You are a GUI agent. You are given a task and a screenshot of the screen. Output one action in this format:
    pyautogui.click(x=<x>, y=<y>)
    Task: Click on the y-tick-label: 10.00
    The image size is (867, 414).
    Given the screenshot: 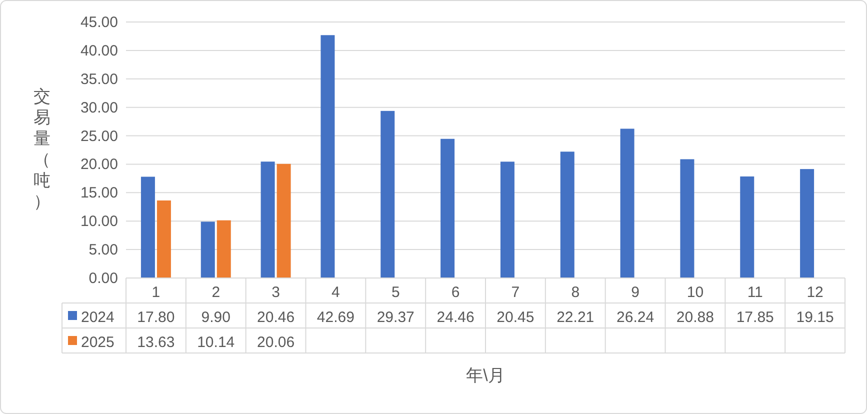 What is the action you would take?
    pyautogui.click(x=99, y=221)
    